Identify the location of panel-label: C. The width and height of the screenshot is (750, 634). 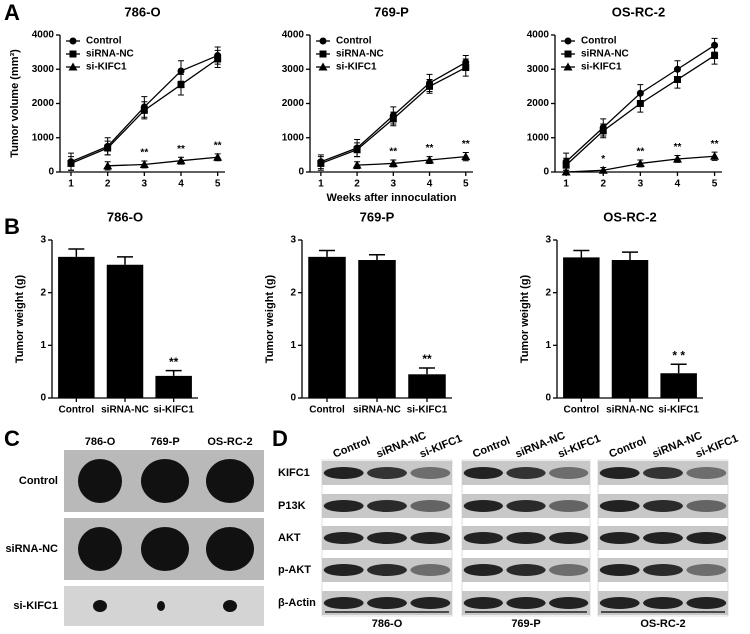
(12, 438).